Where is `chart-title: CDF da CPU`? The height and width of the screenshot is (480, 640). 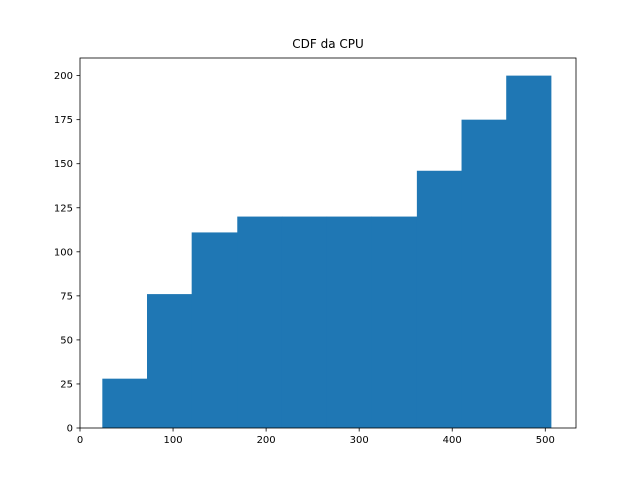 chart-title: CDF da CPU is located at coordinates (328, 44).